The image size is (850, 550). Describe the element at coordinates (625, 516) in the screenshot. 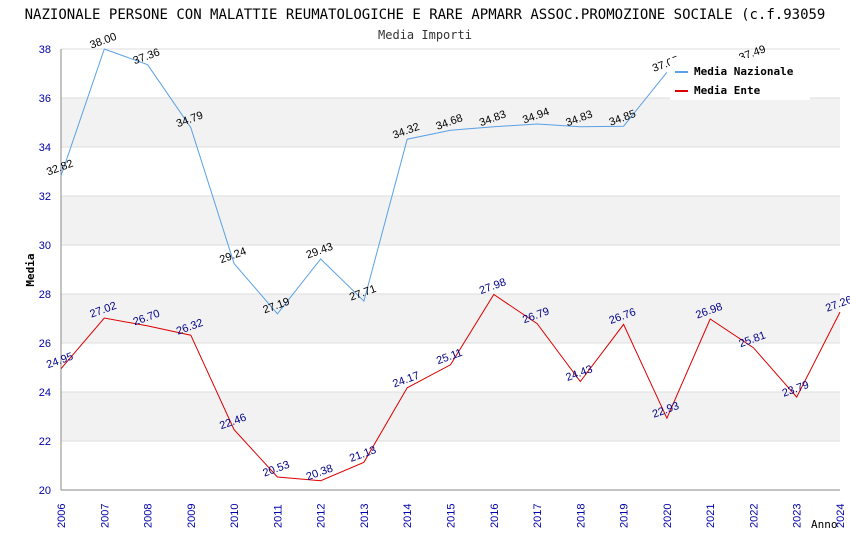

I see `x-tick-label: 2019` at that location.